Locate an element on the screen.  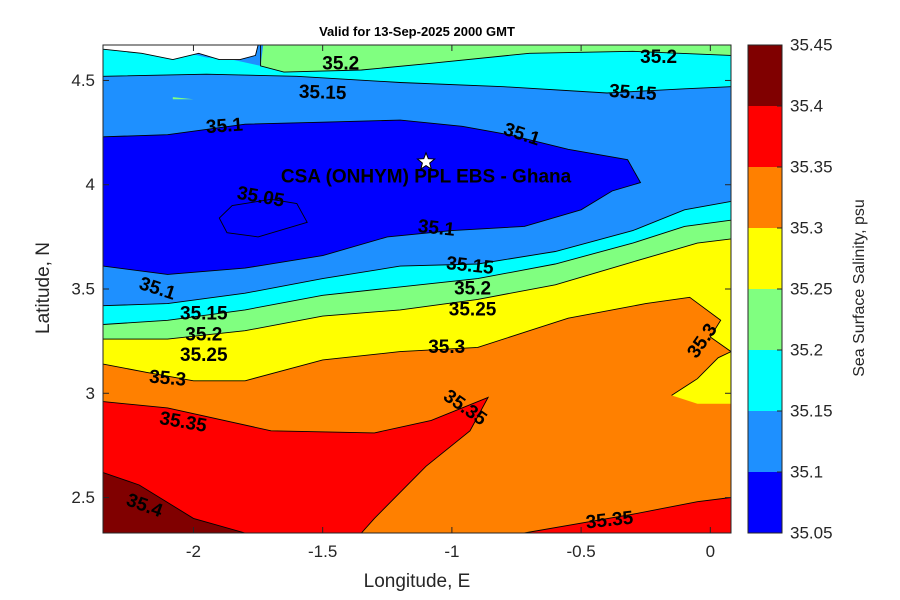
contour-label-2: 35.15 is located at coordinates (323, 93).